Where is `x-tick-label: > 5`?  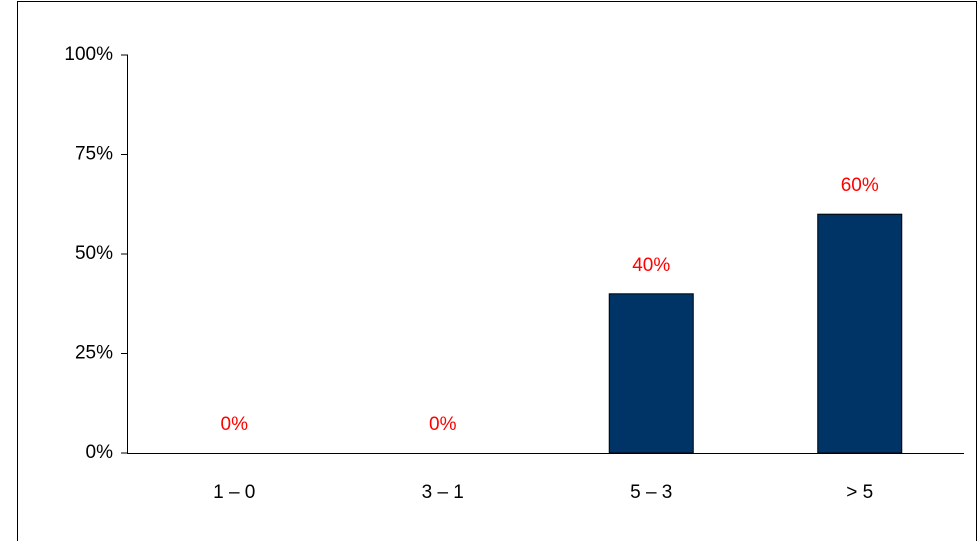 x-tick-label: > 5 is located at coordinates (859, 492).